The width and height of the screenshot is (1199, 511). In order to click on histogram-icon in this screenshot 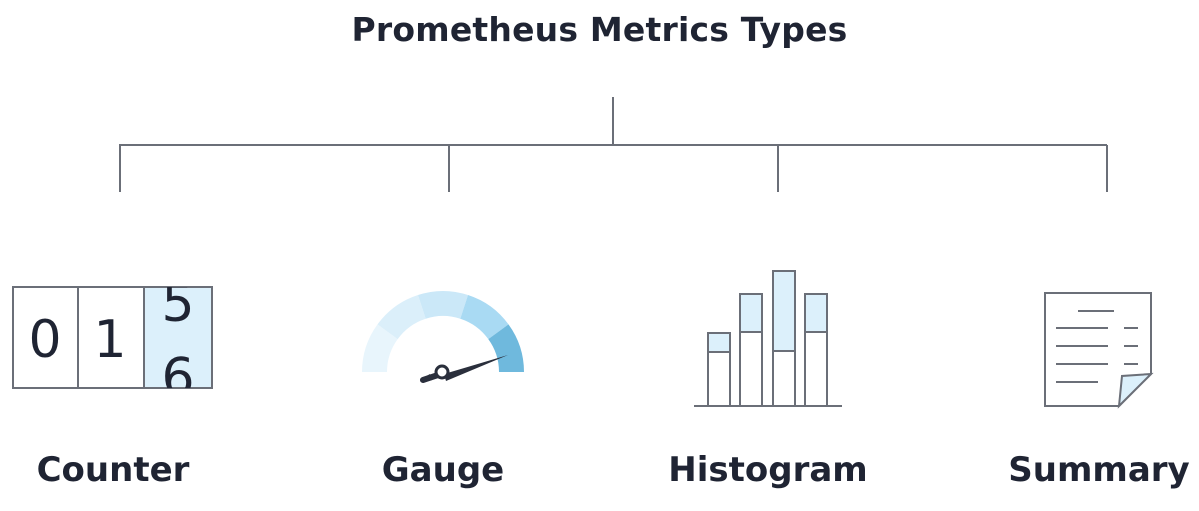, I will do `click(768, 338)`.